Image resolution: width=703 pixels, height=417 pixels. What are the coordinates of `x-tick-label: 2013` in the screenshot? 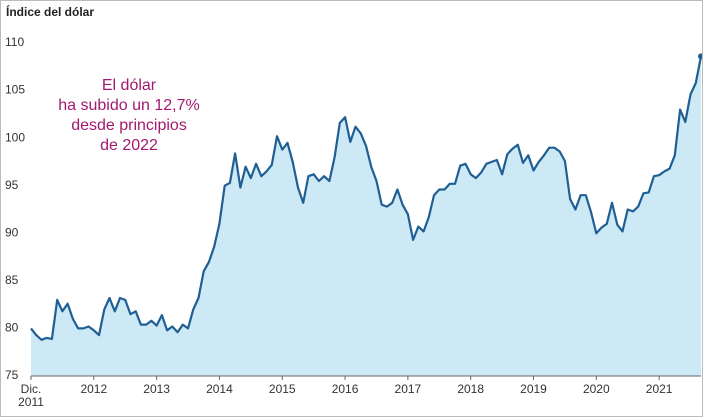 It's located at (156, 389).